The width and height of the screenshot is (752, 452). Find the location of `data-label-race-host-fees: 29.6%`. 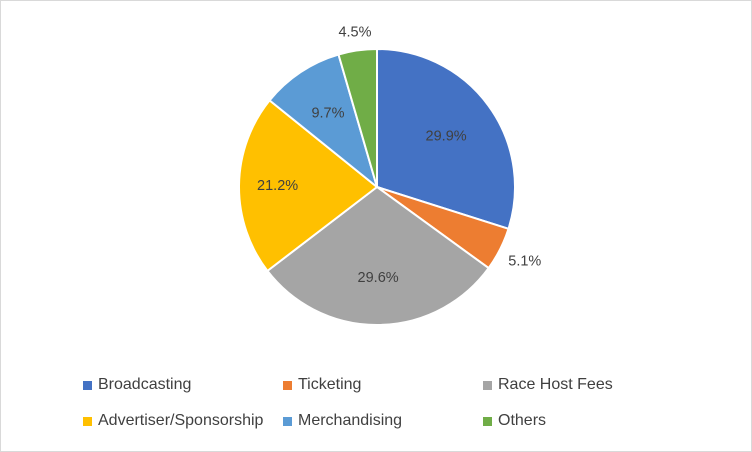

data-label-race-host-fees: 29.6% is located at coordinates (378, 278).